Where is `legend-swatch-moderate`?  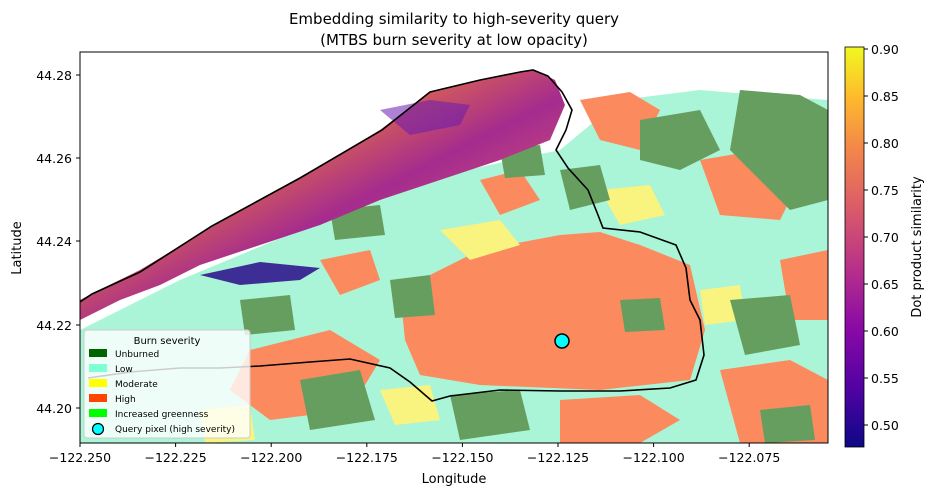 legend-swatch-moderate is located at coordinates (98, 383).